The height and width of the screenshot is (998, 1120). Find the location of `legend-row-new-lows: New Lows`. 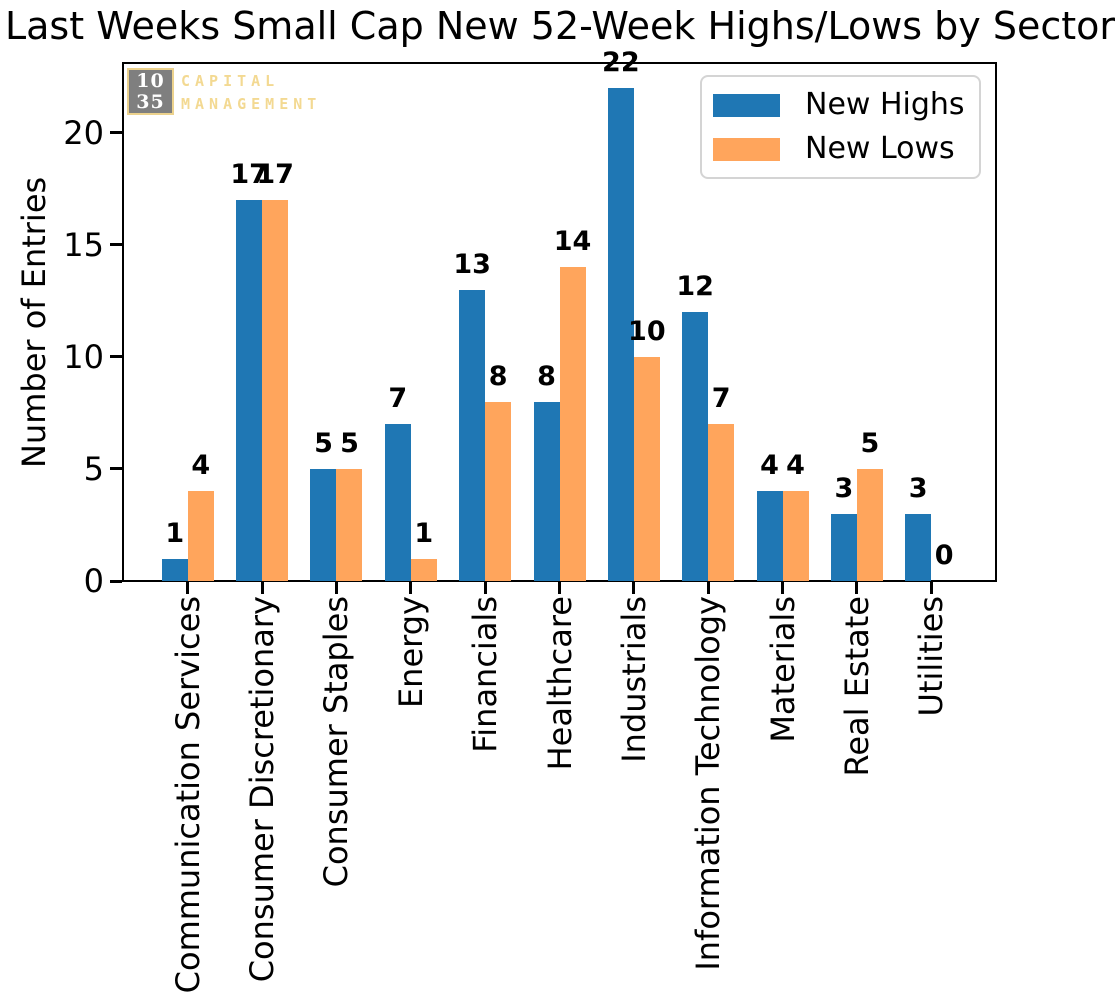

legend-row-new-lows: New Lows is located at coordinates (846, 149).